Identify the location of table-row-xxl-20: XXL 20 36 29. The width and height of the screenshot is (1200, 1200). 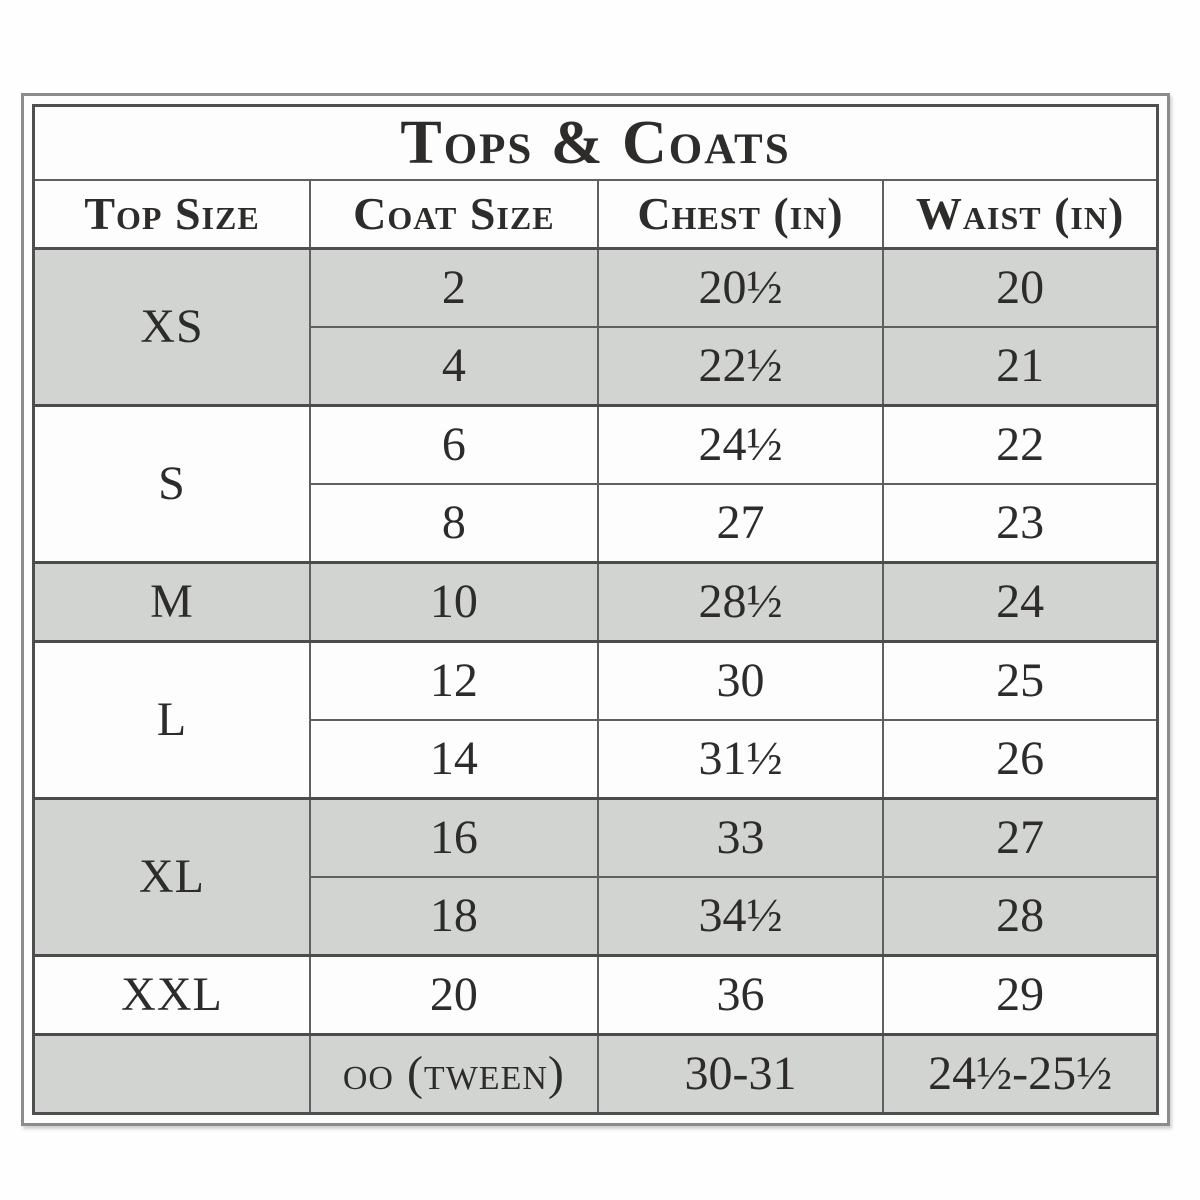
(595, 995).